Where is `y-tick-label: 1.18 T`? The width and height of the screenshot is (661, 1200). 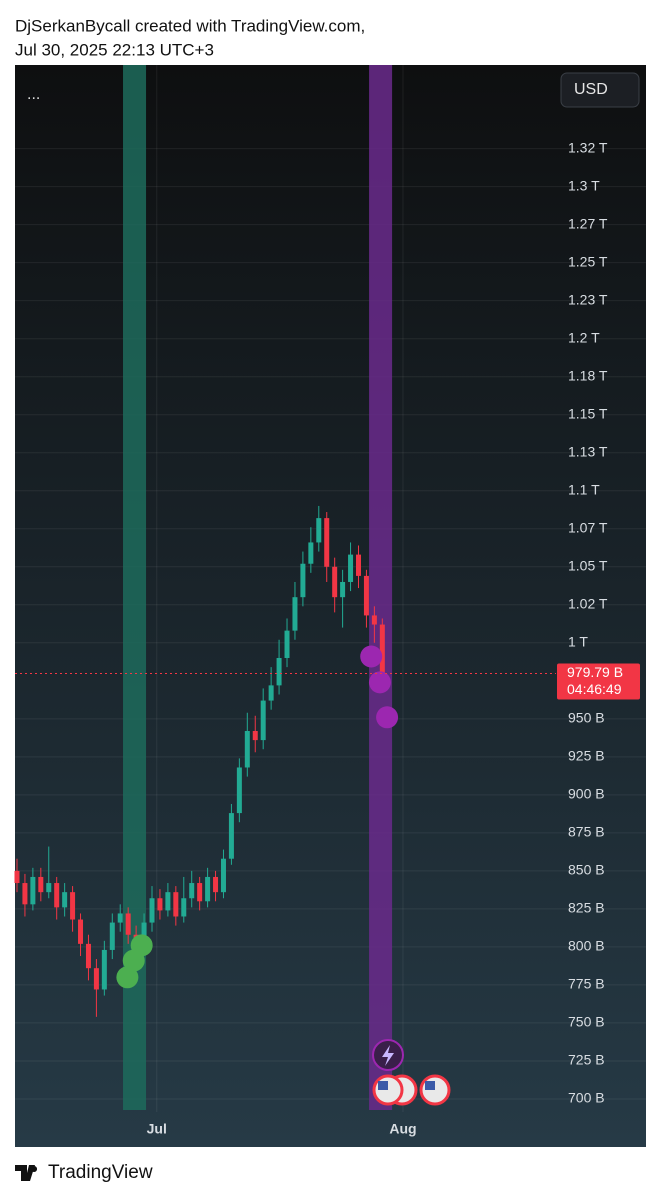
y-tick-label: 1.18 T is located at coordinates (588, 375).